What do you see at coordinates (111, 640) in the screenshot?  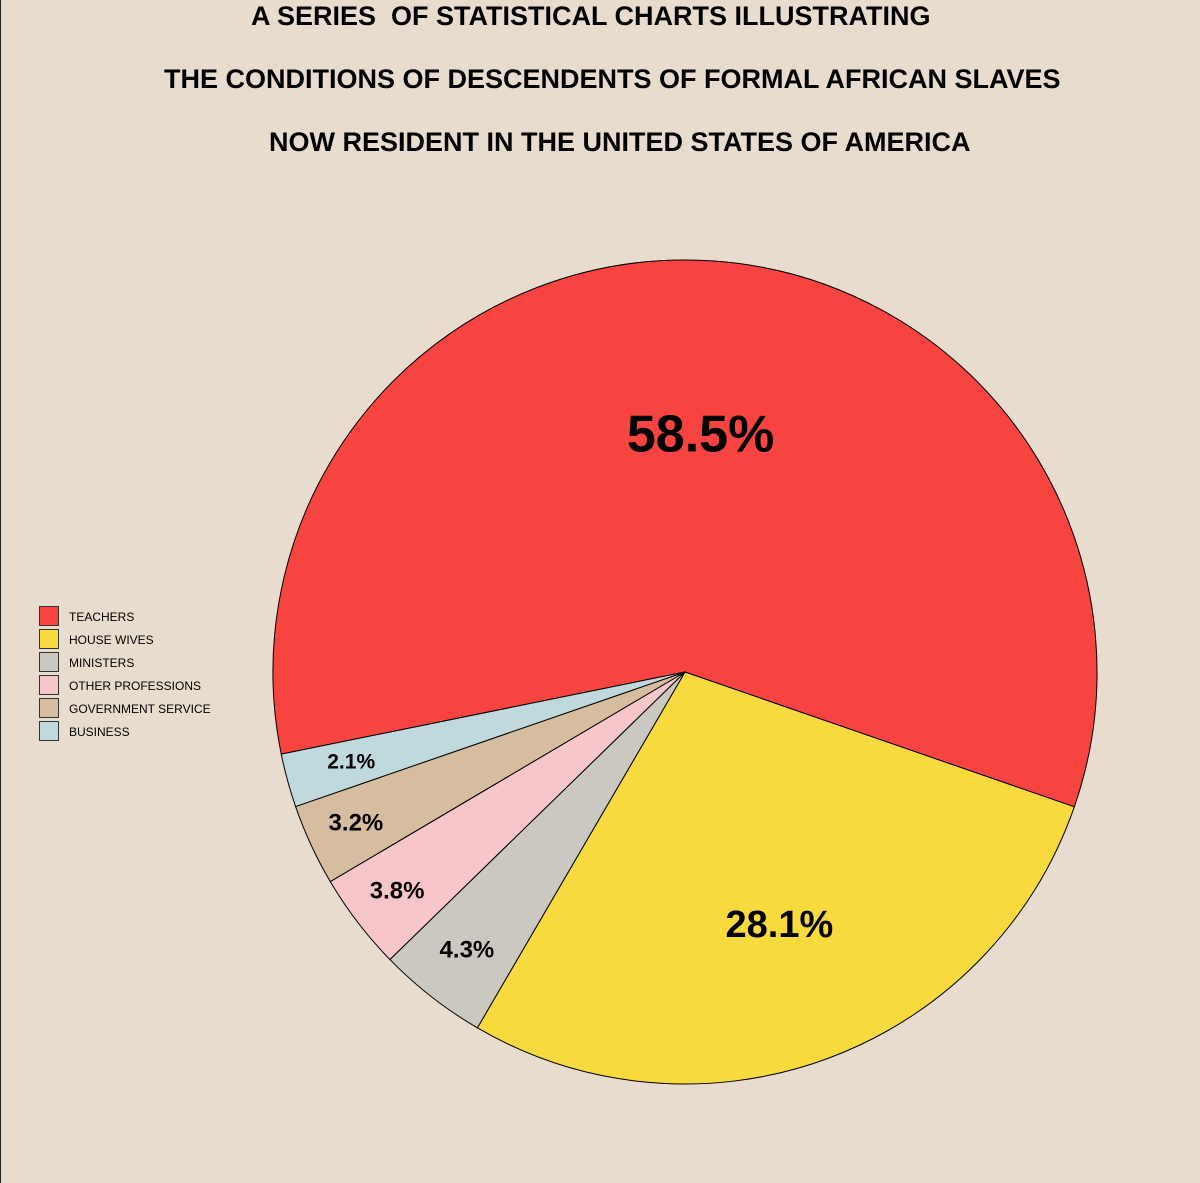 I see `legend-label: HOUSE WIVES` at bounding box center [111, 640].